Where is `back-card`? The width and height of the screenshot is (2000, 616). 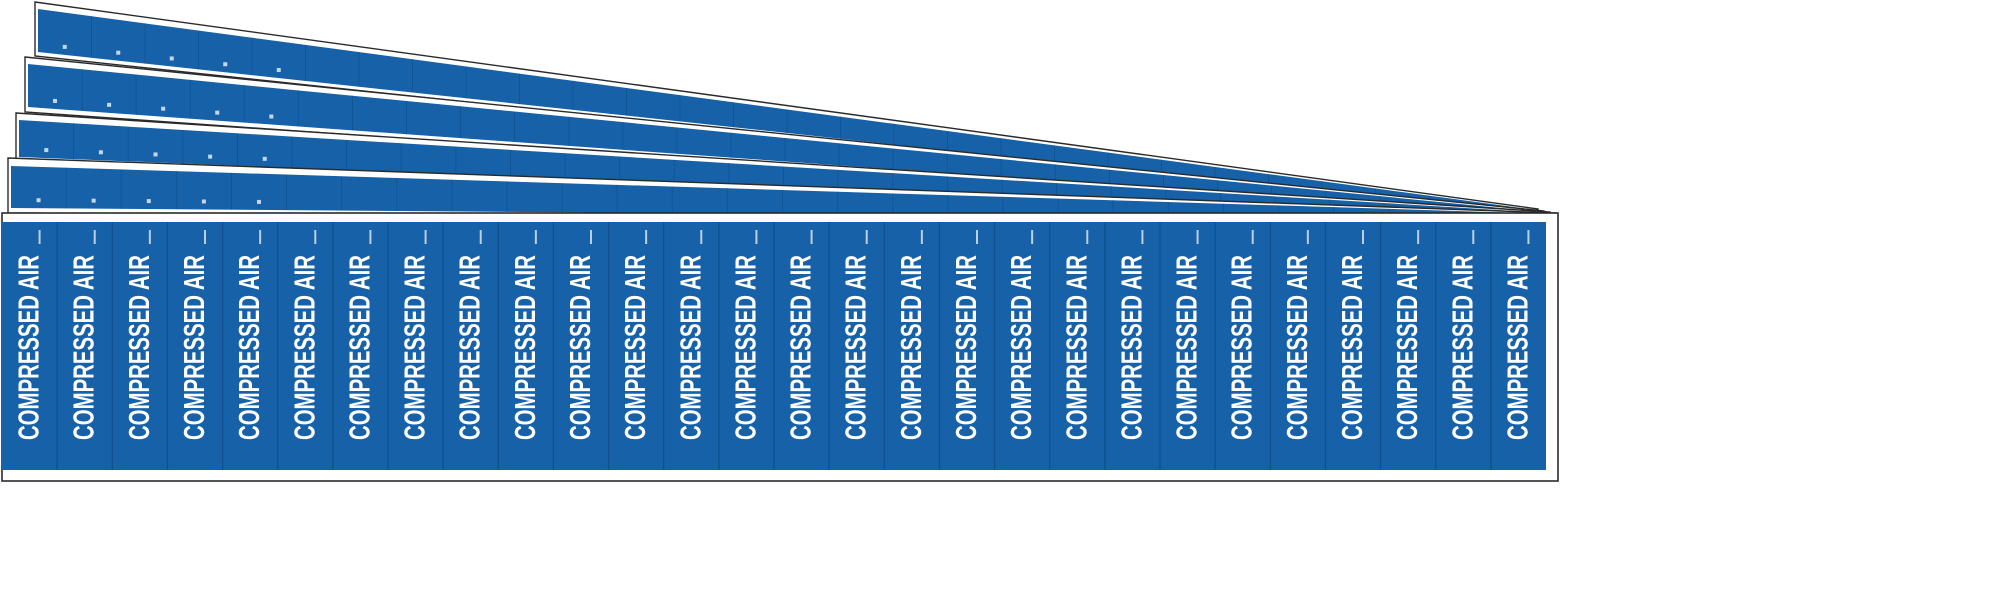 back-card is located at coordinates (782, 190).